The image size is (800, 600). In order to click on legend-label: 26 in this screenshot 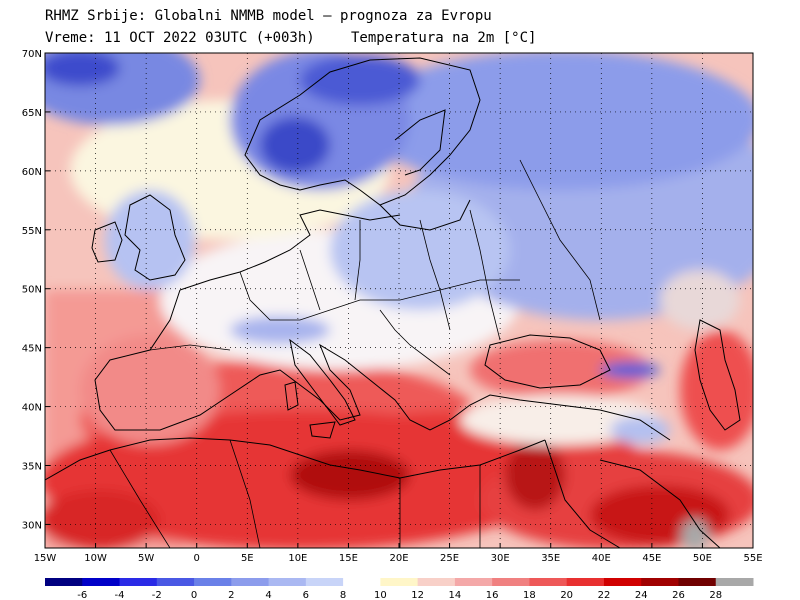, I will do `click(678, 595)`.